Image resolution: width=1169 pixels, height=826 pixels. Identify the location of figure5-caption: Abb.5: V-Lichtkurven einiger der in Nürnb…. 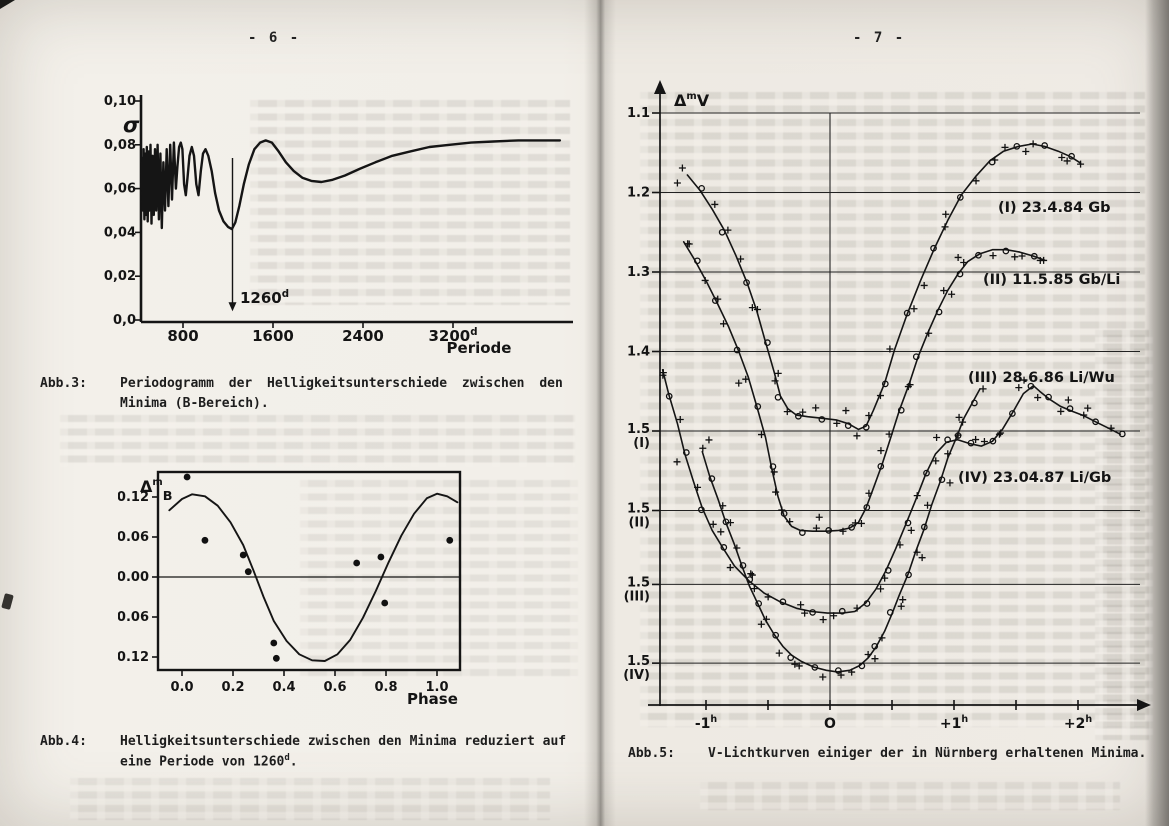
(895, 754).